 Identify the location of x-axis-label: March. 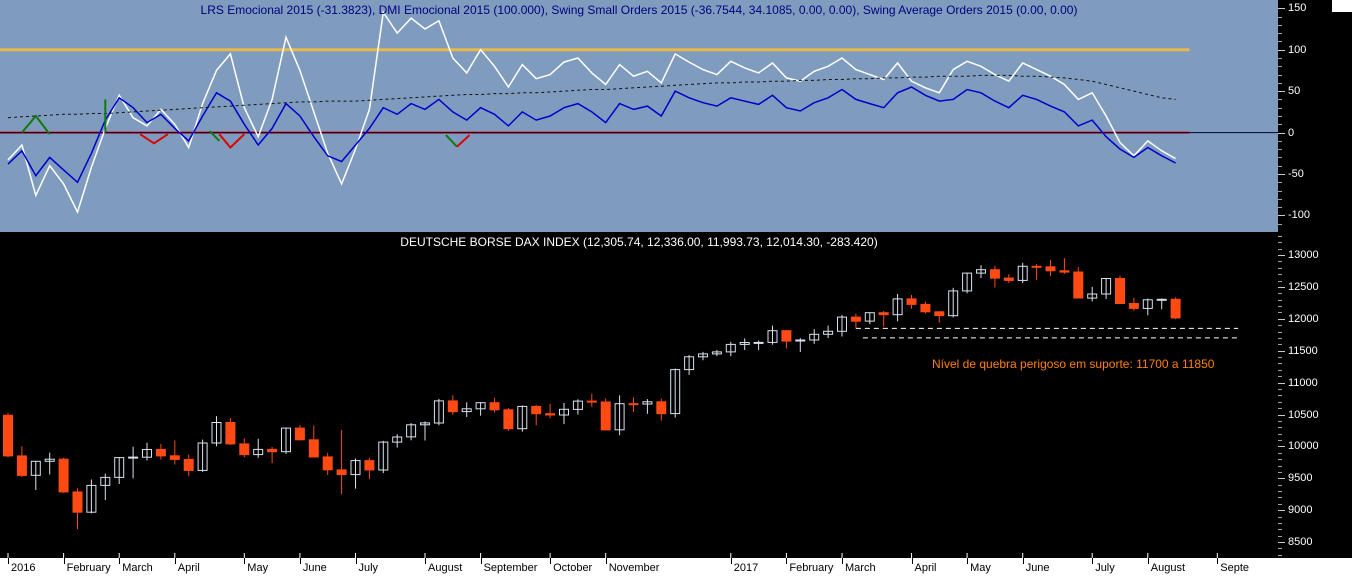
(137, 568).